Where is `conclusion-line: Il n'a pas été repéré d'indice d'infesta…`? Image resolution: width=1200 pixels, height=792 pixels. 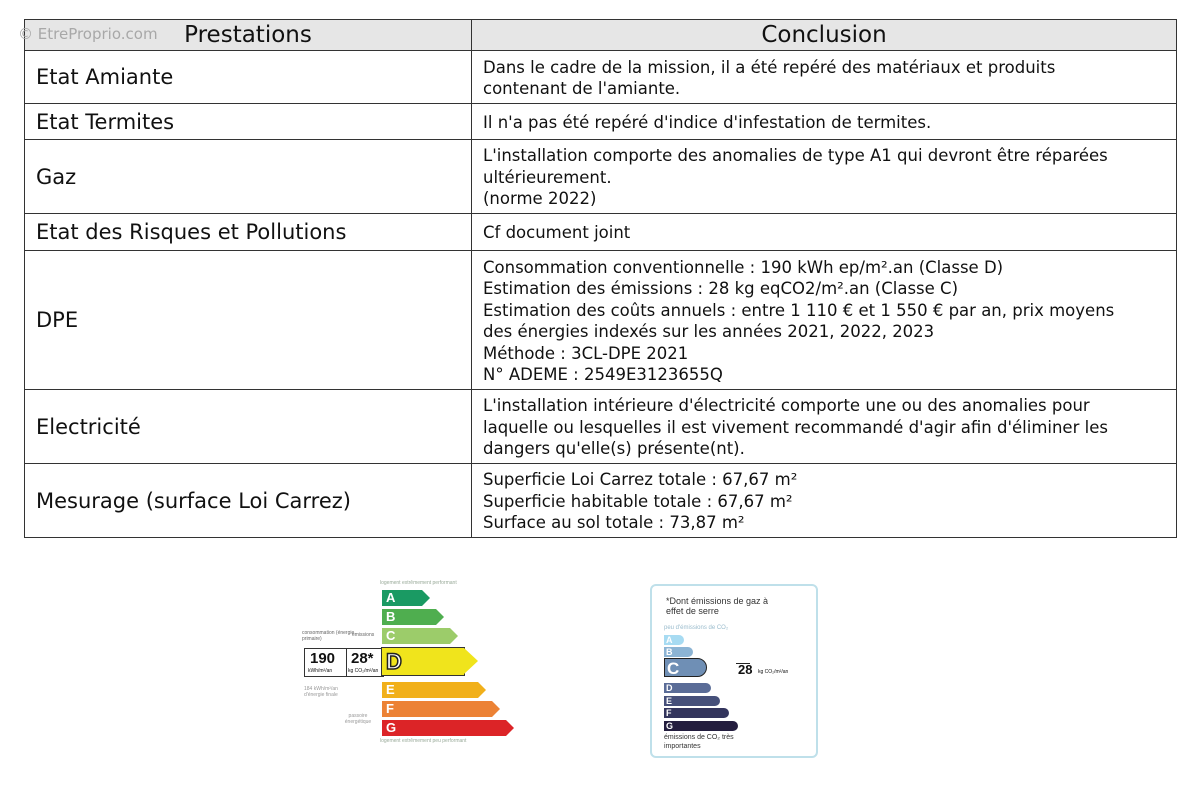 conclusion-line: Il n'a pas été repéré d'indice d'infesta… is located at coordinates (707, 122).